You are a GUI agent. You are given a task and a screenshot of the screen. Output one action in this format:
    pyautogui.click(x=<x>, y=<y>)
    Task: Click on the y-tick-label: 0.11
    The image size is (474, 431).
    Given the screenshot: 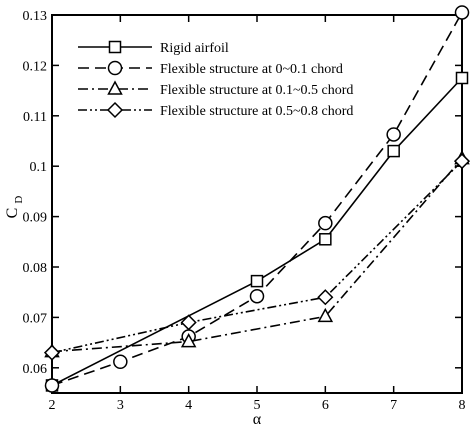 What is the action you would take?
    pyautogui.click(x=35, y=117)
    